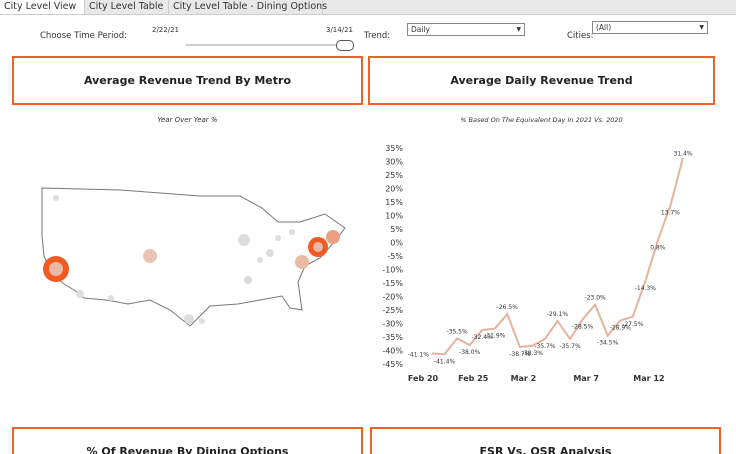 This screenshot has height=454, width=736. What do you see at coordinates (392, 270) in the screenshot?
I see `y-tick-label: -10%` at bounding box center [392, 270].